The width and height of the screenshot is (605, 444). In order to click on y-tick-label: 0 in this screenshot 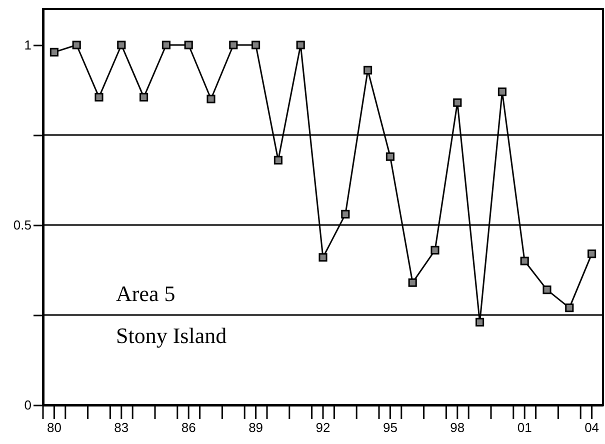, I will do `click(28, 405)`.